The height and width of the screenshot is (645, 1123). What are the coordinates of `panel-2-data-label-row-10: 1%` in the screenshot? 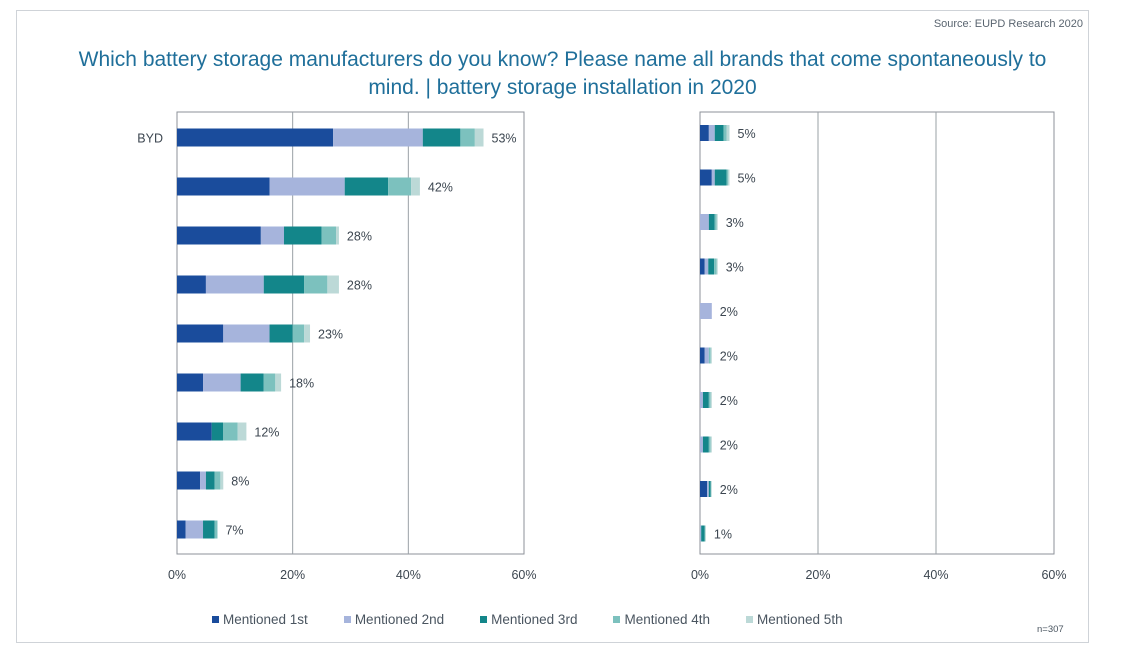 It's located at (723, 535).